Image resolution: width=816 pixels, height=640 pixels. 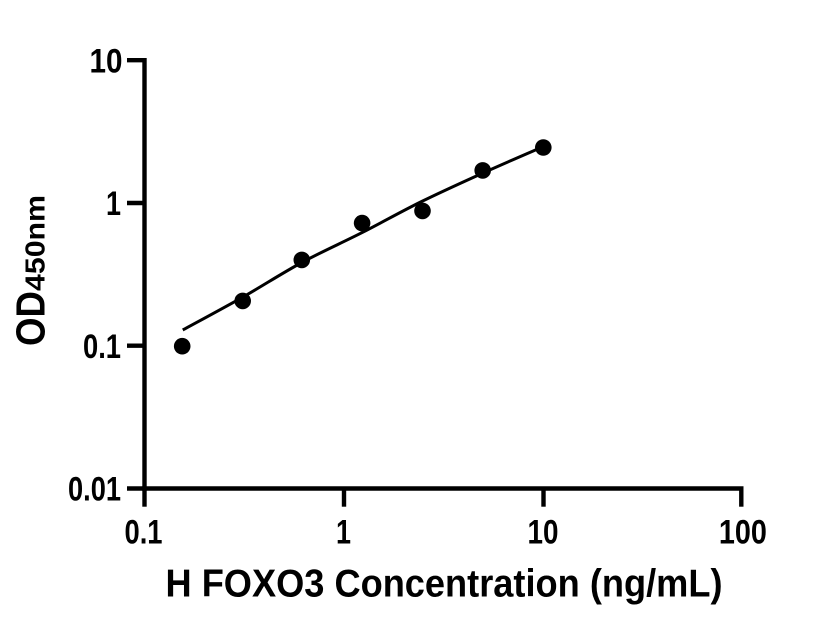 I want to click on svg-text: 100, so click(x=743, y=532).